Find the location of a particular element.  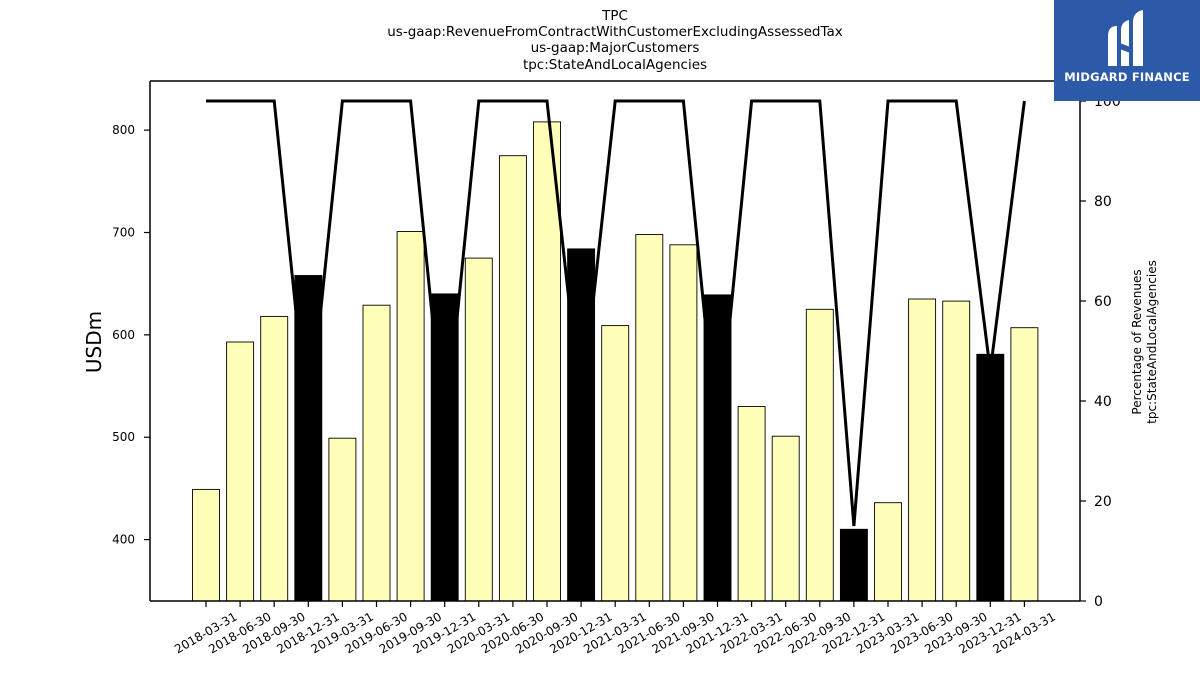

title-line-1: TPC is located at coordinates (614, 16).